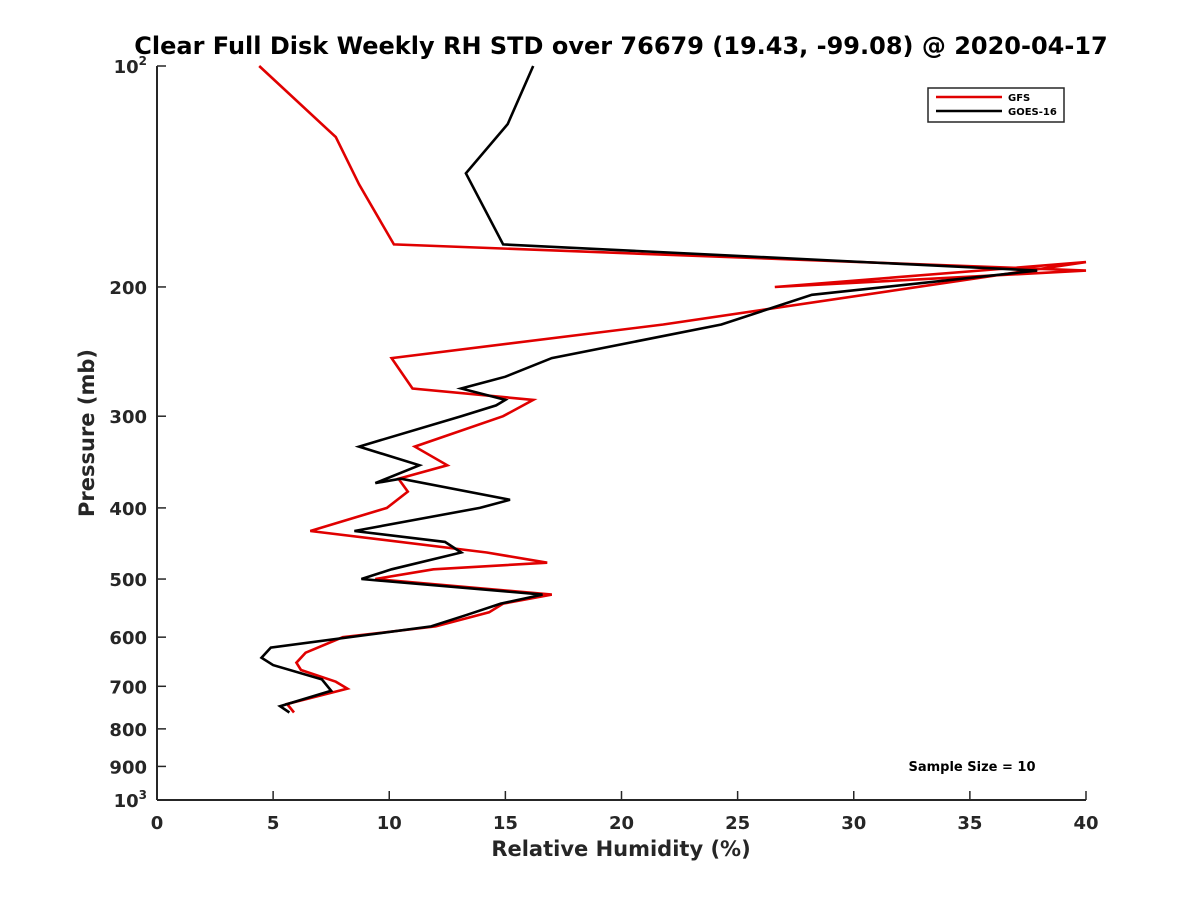 The width and height of the screenshot is (1200, 900). Describe the element at coordinates (130, 800) in the screenshot. I see `y-tick-label: 10³` at that location.